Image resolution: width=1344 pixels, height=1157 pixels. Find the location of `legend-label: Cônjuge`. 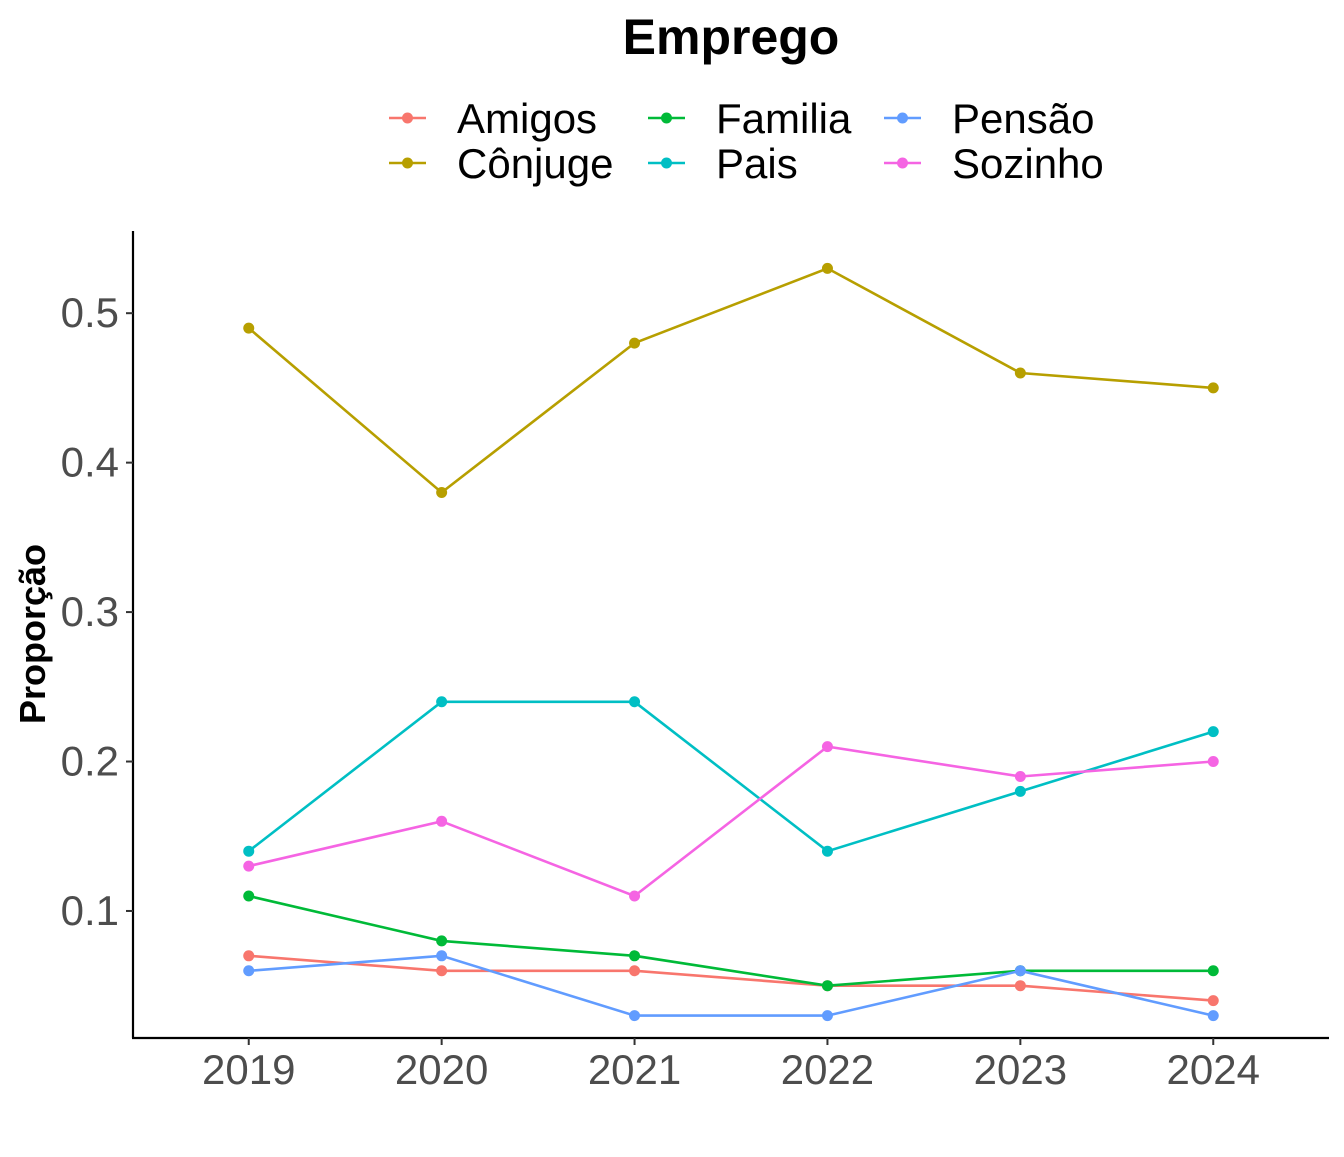

legend-label: Cônjuge is located at coordinates (535, 163).